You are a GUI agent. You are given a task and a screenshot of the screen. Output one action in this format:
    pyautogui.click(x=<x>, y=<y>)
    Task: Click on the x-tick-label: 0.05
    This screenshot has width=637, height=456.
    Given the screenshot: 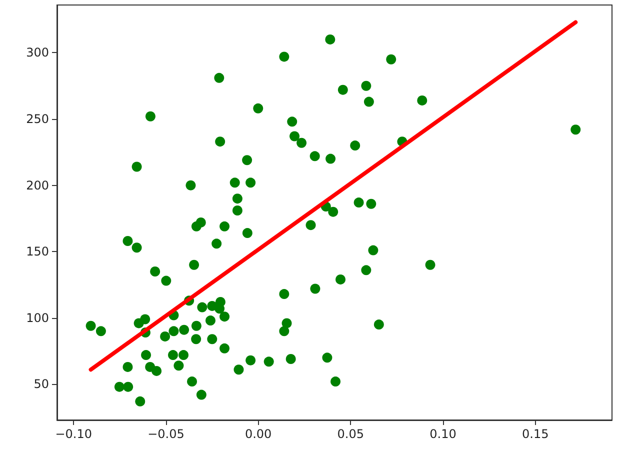 What is the action you would take?
    pyautogui.click(x=350, y=434)
    